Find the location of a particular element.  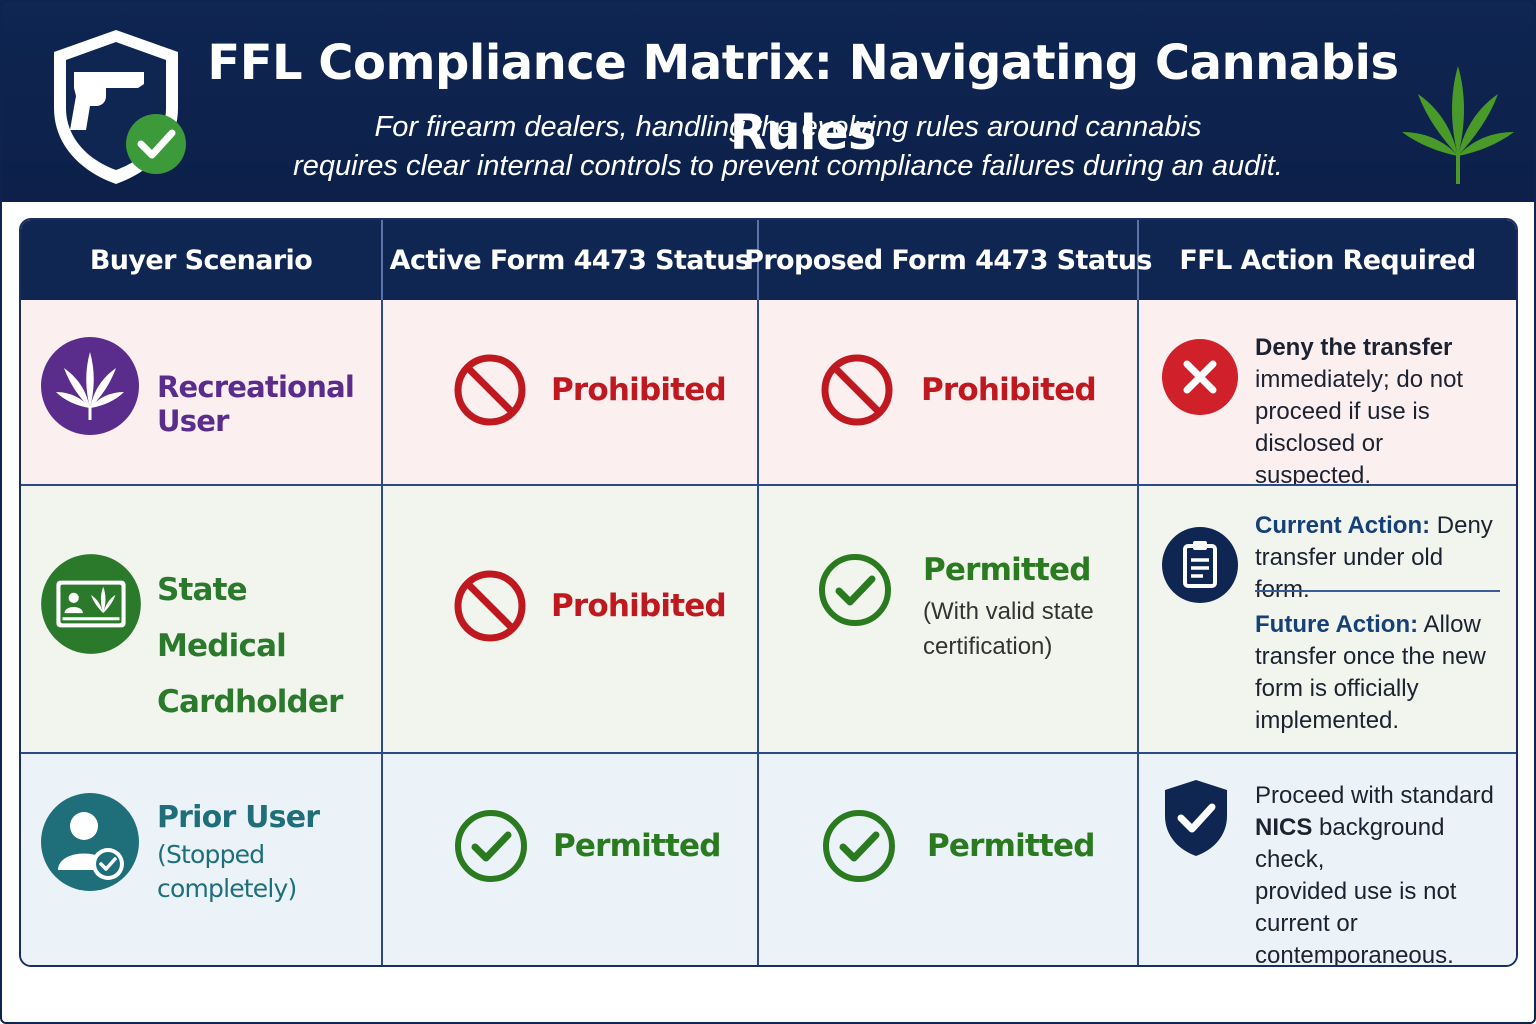

shield-check-icon is located at coordinates (1196, 818).